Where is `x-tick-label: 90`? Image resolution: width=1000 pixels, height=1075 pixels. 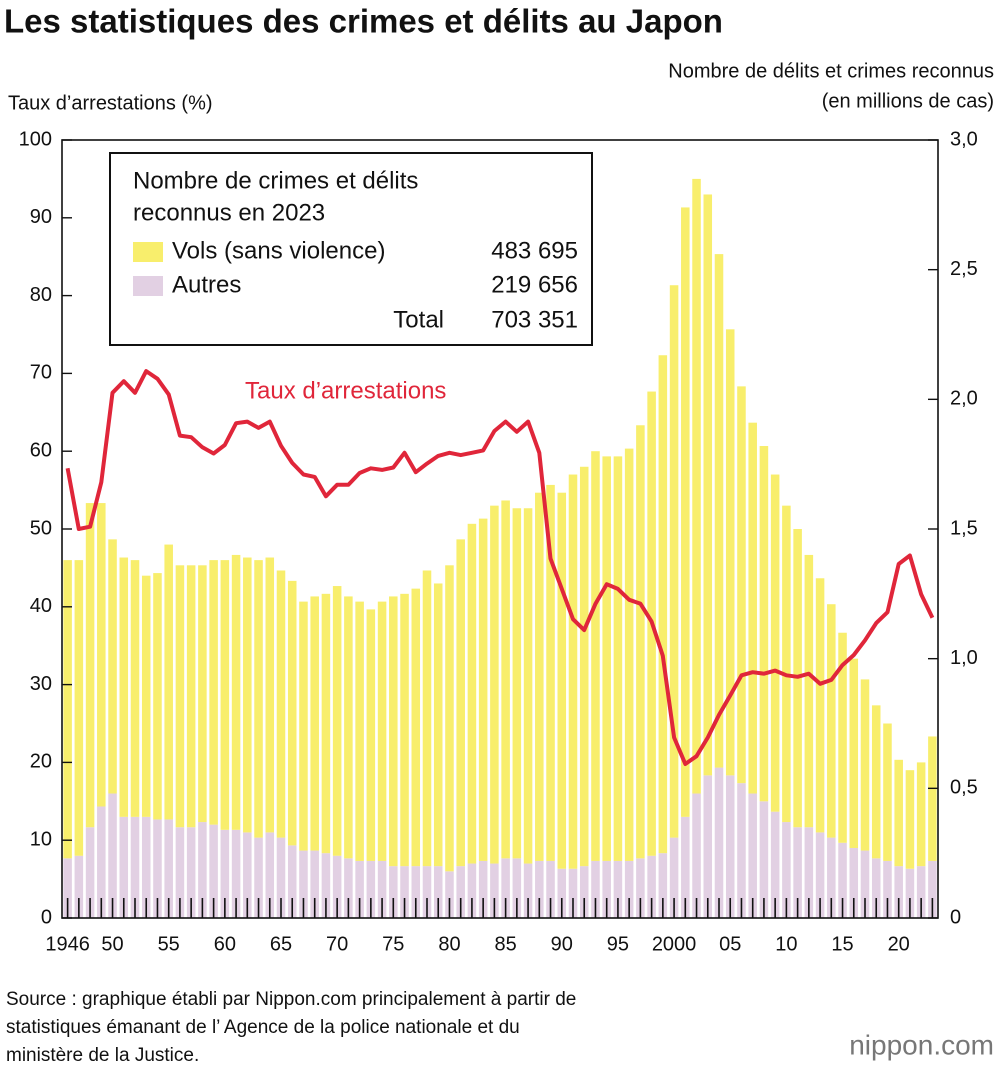 x-tick-label: 90 is located at coordinates (562, 944).